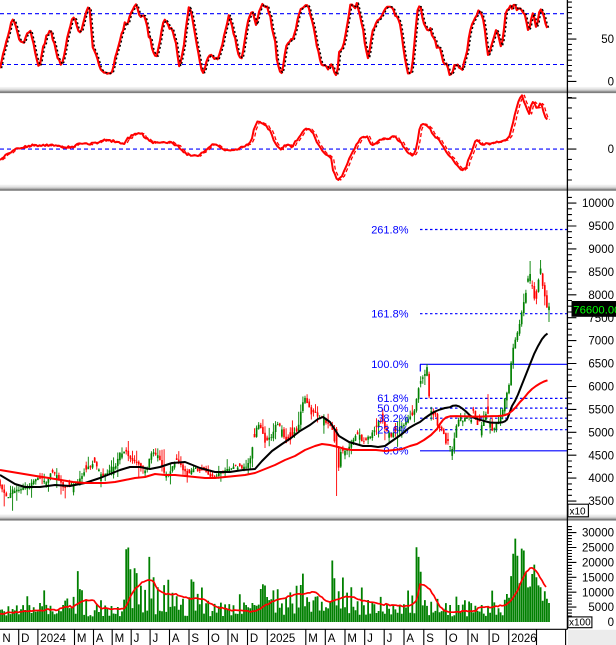 Image resolution: width=616 pixels, height=645 pixels. What do you see at coordinates (390, 230) in the screenshot?
I see `svg-text: 261.8%` at bounding box center [390, 230].